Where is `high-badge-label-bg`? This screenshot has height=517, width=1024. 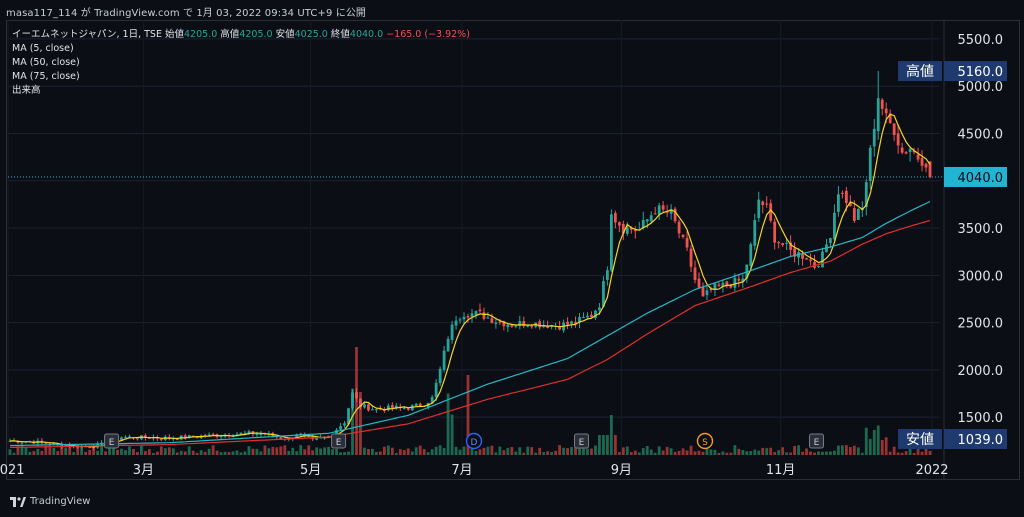
high-badge-label-bg is located at coordinates (920, 71).